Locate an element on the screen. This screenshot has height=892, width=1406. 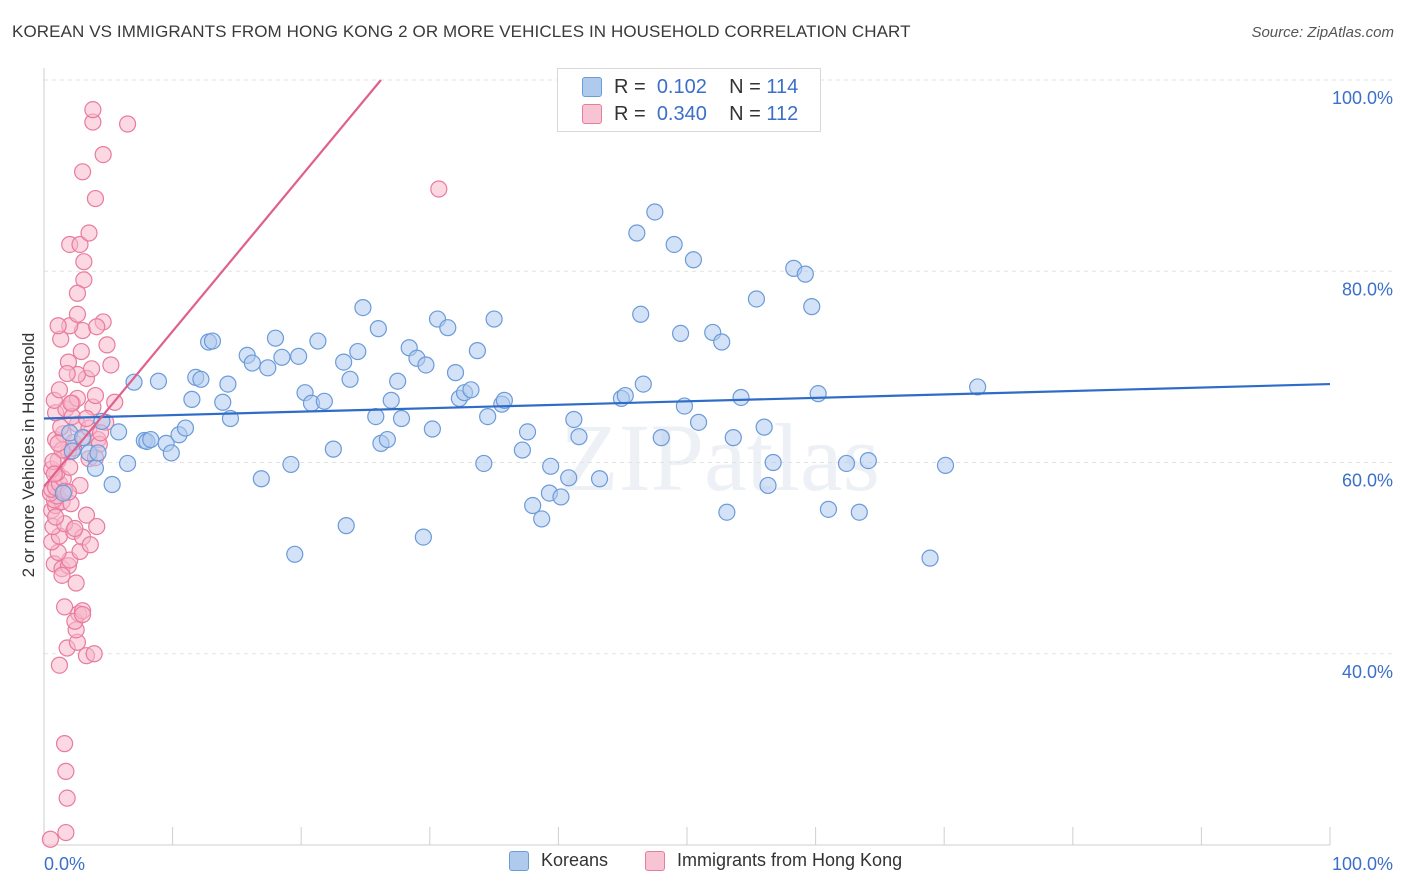
n-label: N = is located at coordinates (745, 86).